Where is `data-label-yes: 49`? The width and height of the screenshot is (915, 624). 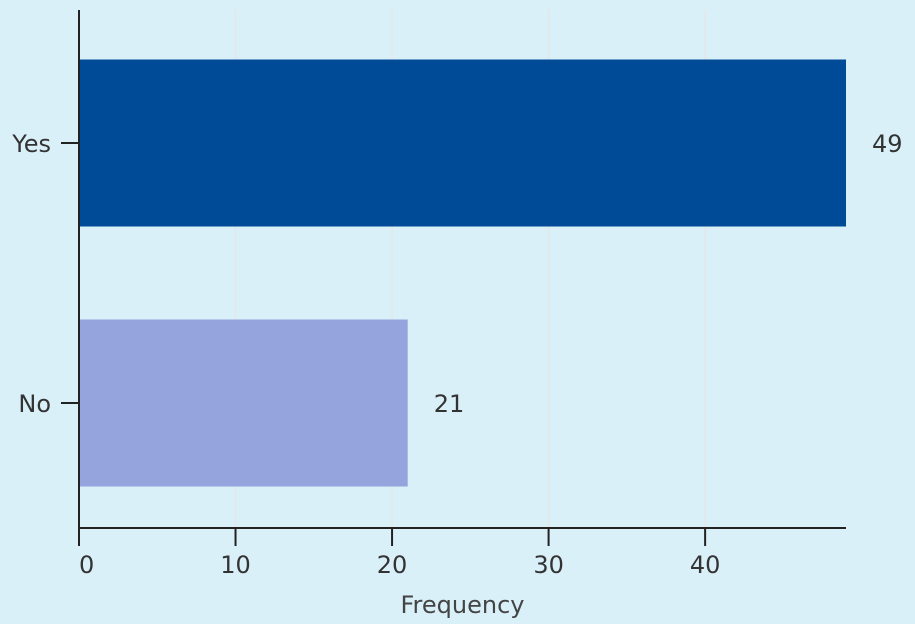
data-label-yes: 49 is located at coordinates (887, 144).